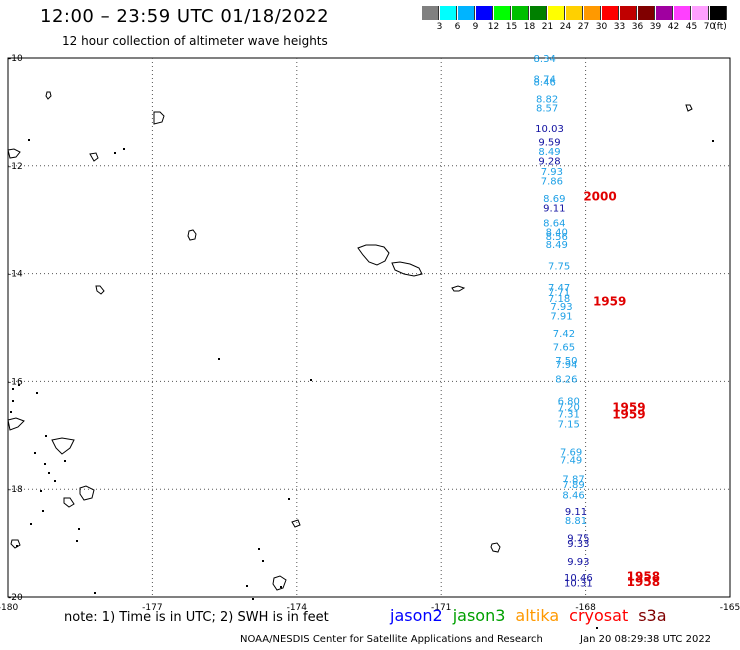 The height and width of the screenshot is (650, 740). I want to click on scale-label: 30, so click(601, 27).